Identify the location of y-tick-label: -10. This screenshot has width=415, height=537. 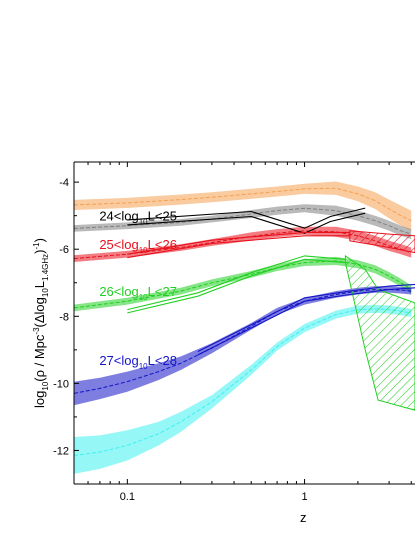
(61, 384).